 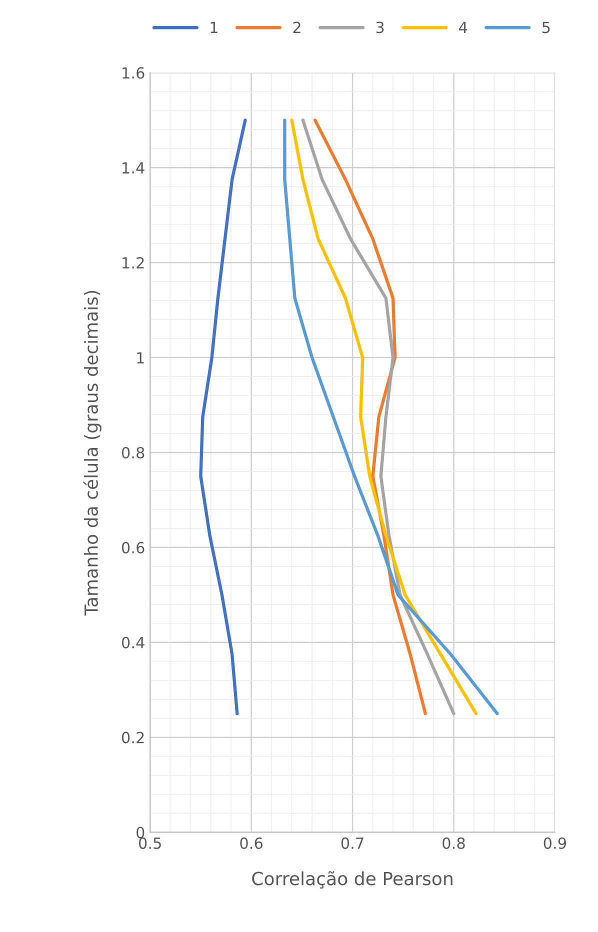 I want to click on legend-label: 4, so click(x=463, y=27).